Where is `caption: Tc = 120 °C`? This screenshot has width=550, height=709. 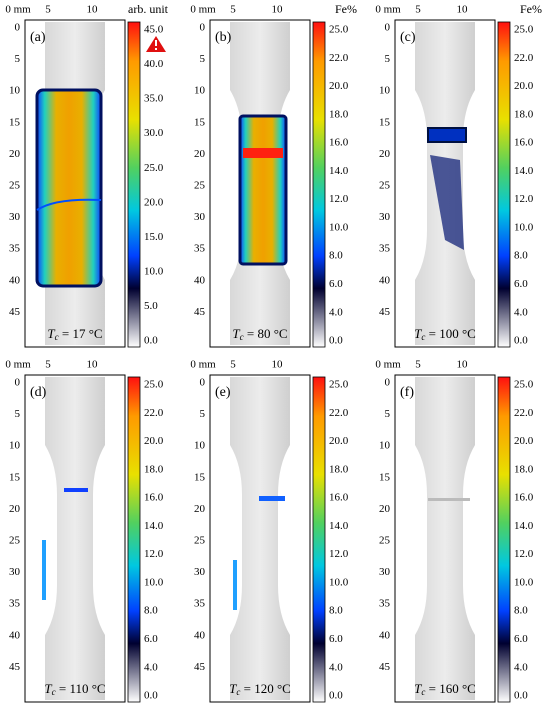 caption: Tc = 120 °C is located at coordinates (260, 689).